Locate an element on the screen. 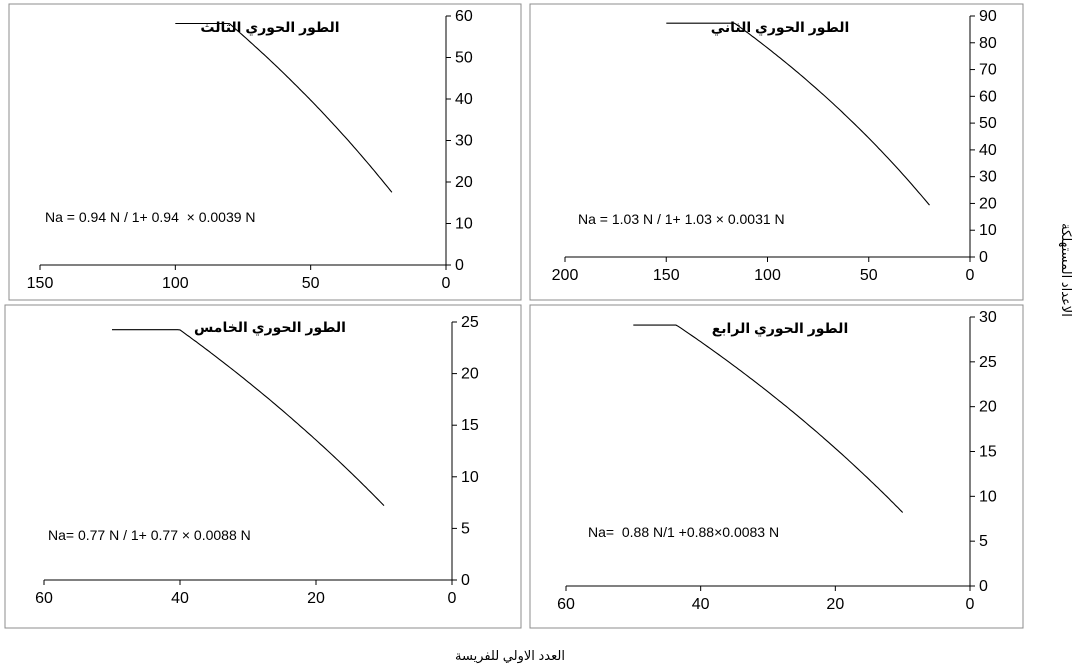 The image size is (1084, 668). x-tick-label: 200 is located at coordinates (565, 275).